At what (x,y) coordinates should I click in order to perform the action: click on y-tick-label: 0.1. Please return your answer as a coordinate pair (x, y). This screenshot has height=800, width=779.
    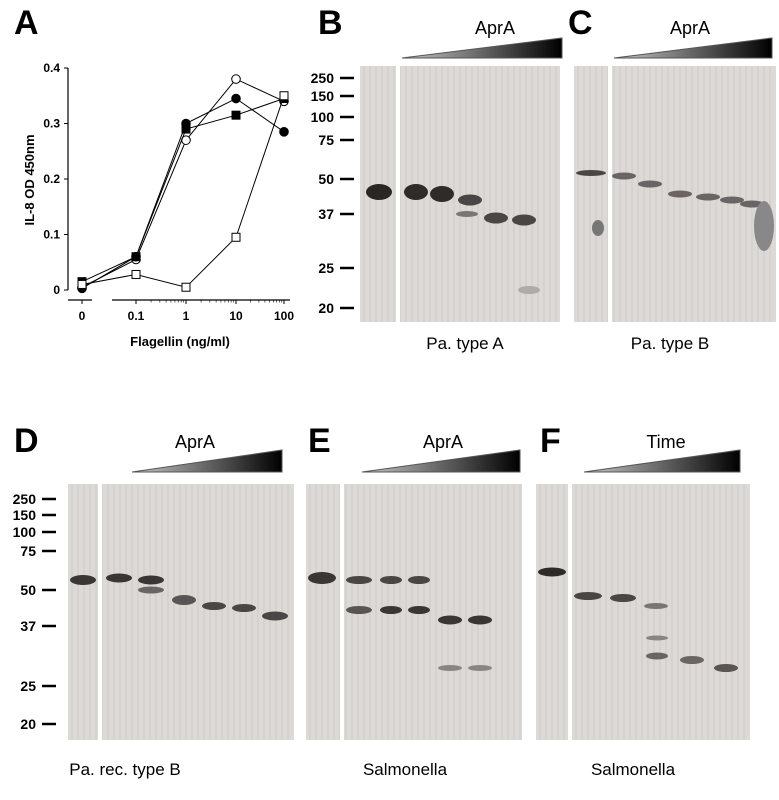
    Looking at the image, I should click on (51, 235).